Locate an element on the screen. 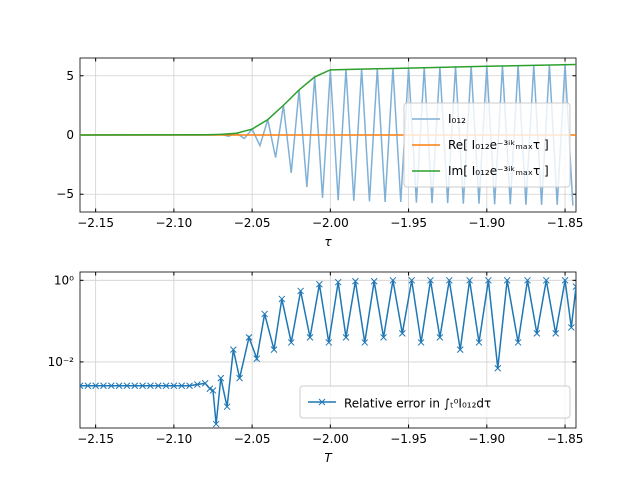 This screenshot has height=480, width=640. x-axis-label: τ is located at coordinates (328, 242).